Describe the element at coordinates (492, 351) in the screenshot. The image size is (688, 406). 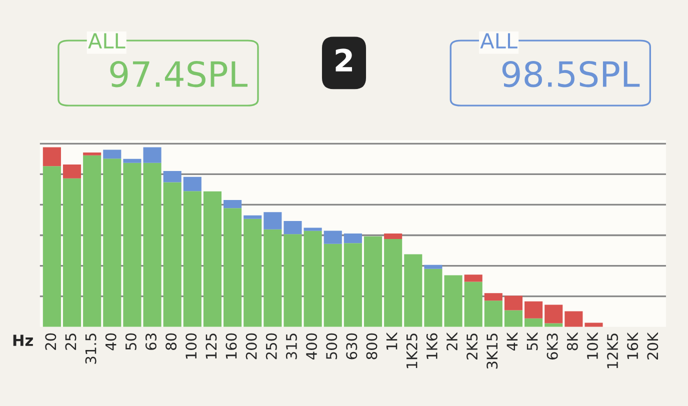
I see `x-tick-label: 3K15` at that location.